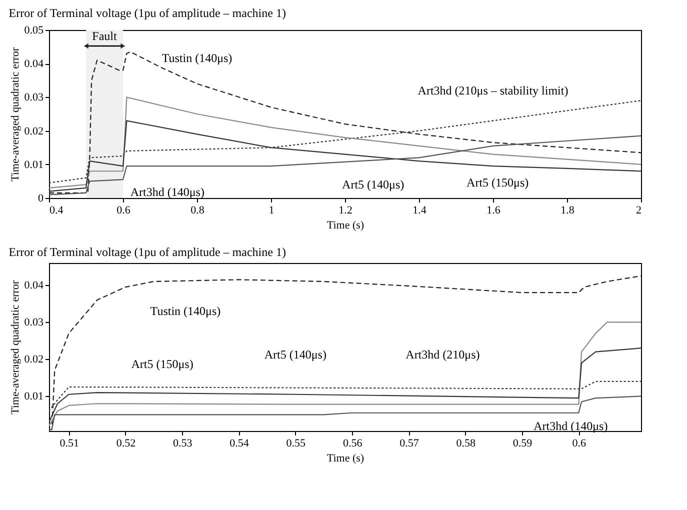 Image resolution: width=687 pixels, height=510 pixels. What do you see at coordinates (197, 210) in the screenshot?
I see `x-tick-label: 0.8` at bounding box center [197, 210].